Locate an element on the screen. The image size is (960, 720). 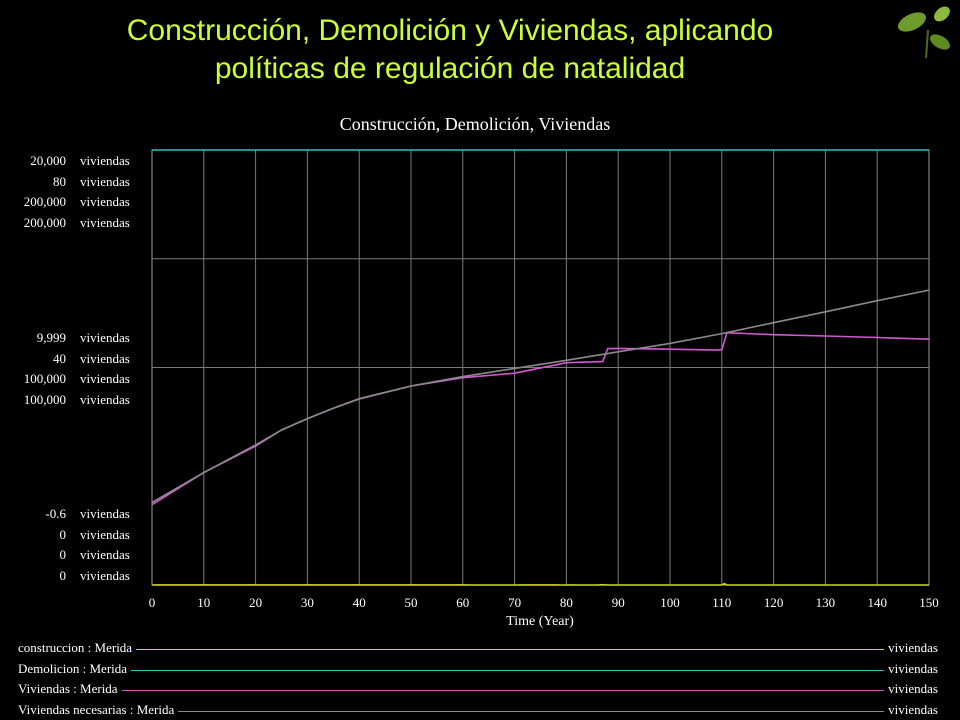
legend-label: Viviendas : Merida is located at coordinates (70, 689).